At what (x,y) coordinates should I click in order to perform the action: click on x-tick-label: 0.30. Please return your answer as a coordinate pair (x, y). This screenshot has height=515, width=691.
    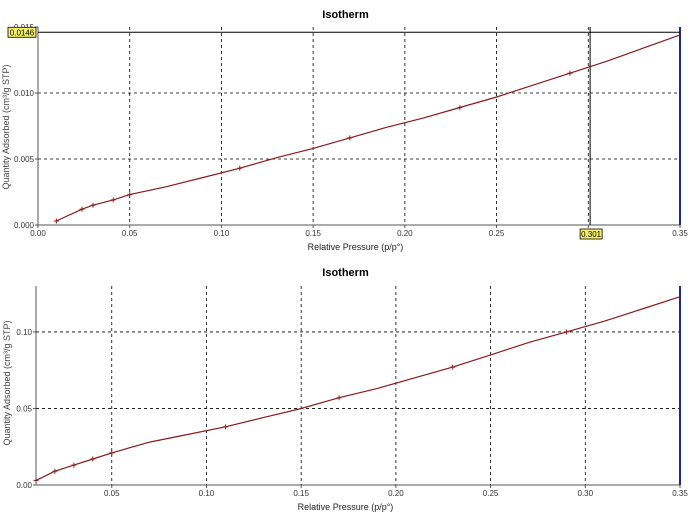
    Looking at the image, I should click on (586, 493).